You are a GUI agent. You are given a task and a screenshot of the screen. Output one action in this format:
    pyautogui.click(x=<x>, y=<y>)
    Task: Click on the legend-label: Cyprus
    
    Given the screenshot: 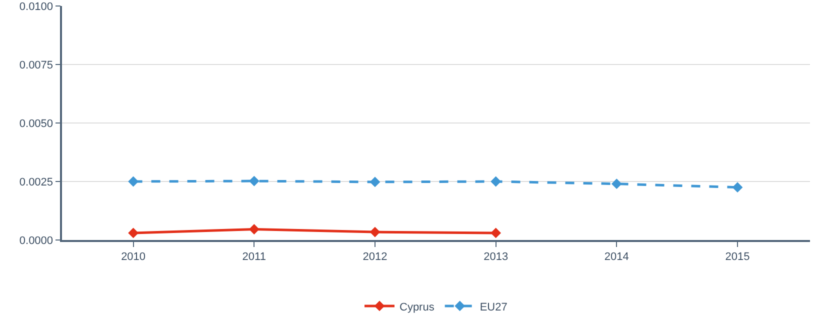 What is the action you would take?
    pyautogui.click(x=417, y=307)
    